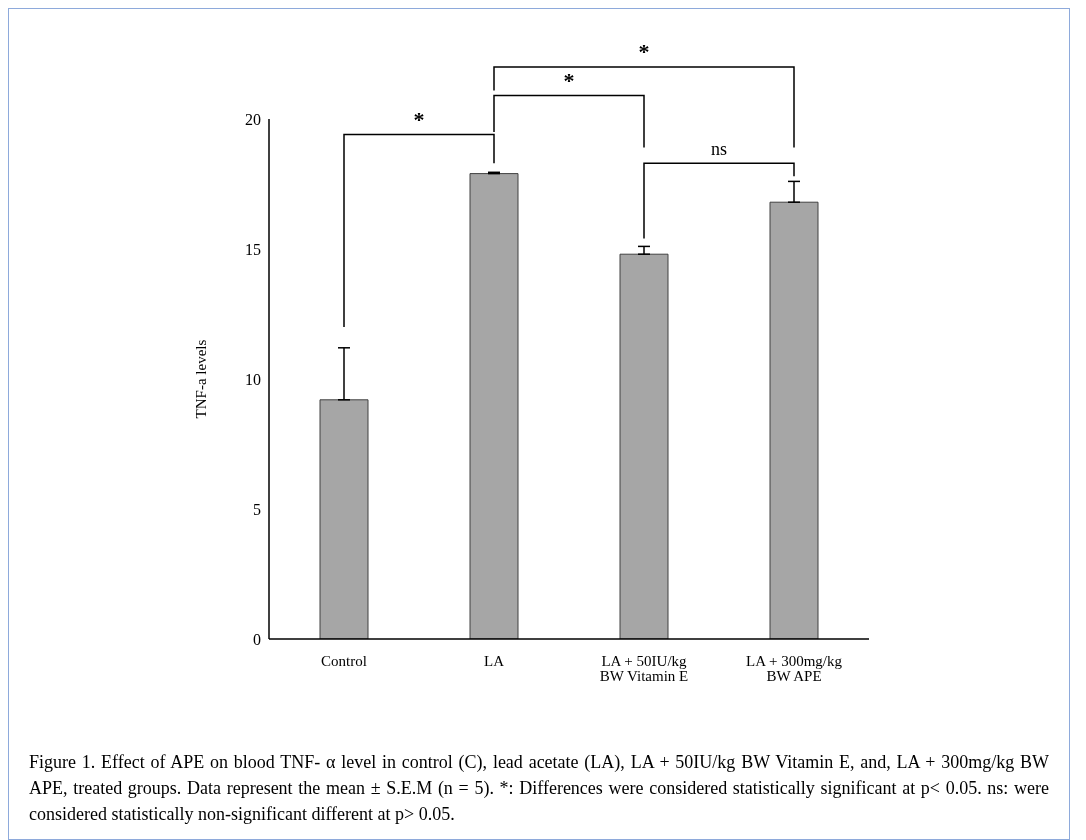 Image resolution: width=1086 pixels, height=840 pixels. What do you see at coordinates (344, 660) in the screenshot?
I see `x-tick-label: Control` at bounding box center [344, 660].